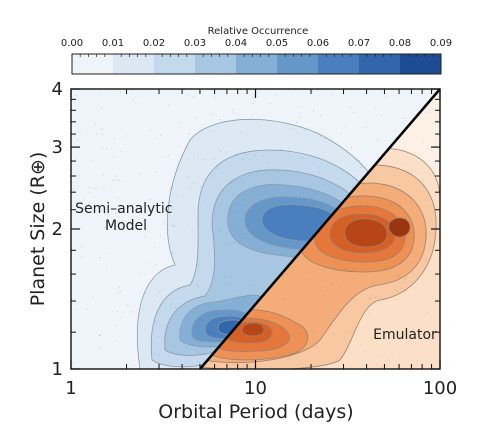 The height and width of the screenshot is (442, 480). What do you see at coordinates (400, 43) in the screenshot?
I see `colorbar-tick-label: 0.08` at bounding box center [400, 43].